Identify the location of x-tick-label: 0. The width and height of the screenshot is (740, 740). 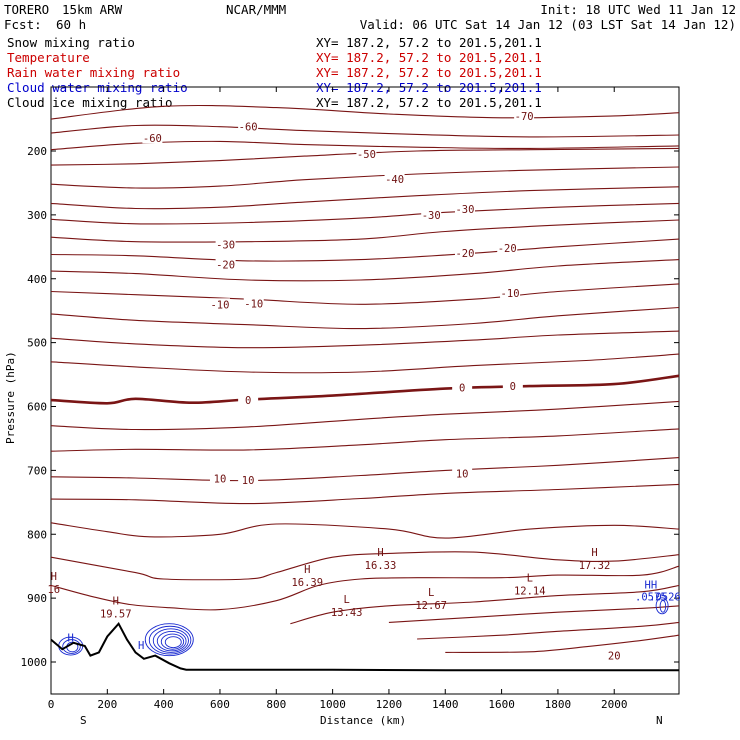
(51, 704).